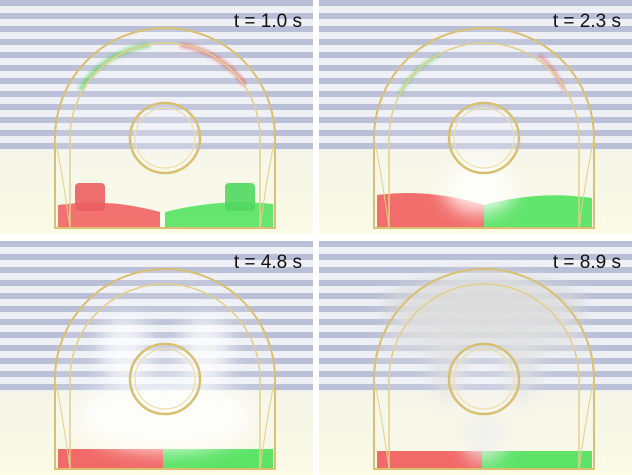 The height and width of the screenshot is (475, 632). I want to click on time-label: t = 4.8 s, so click(268, 262).